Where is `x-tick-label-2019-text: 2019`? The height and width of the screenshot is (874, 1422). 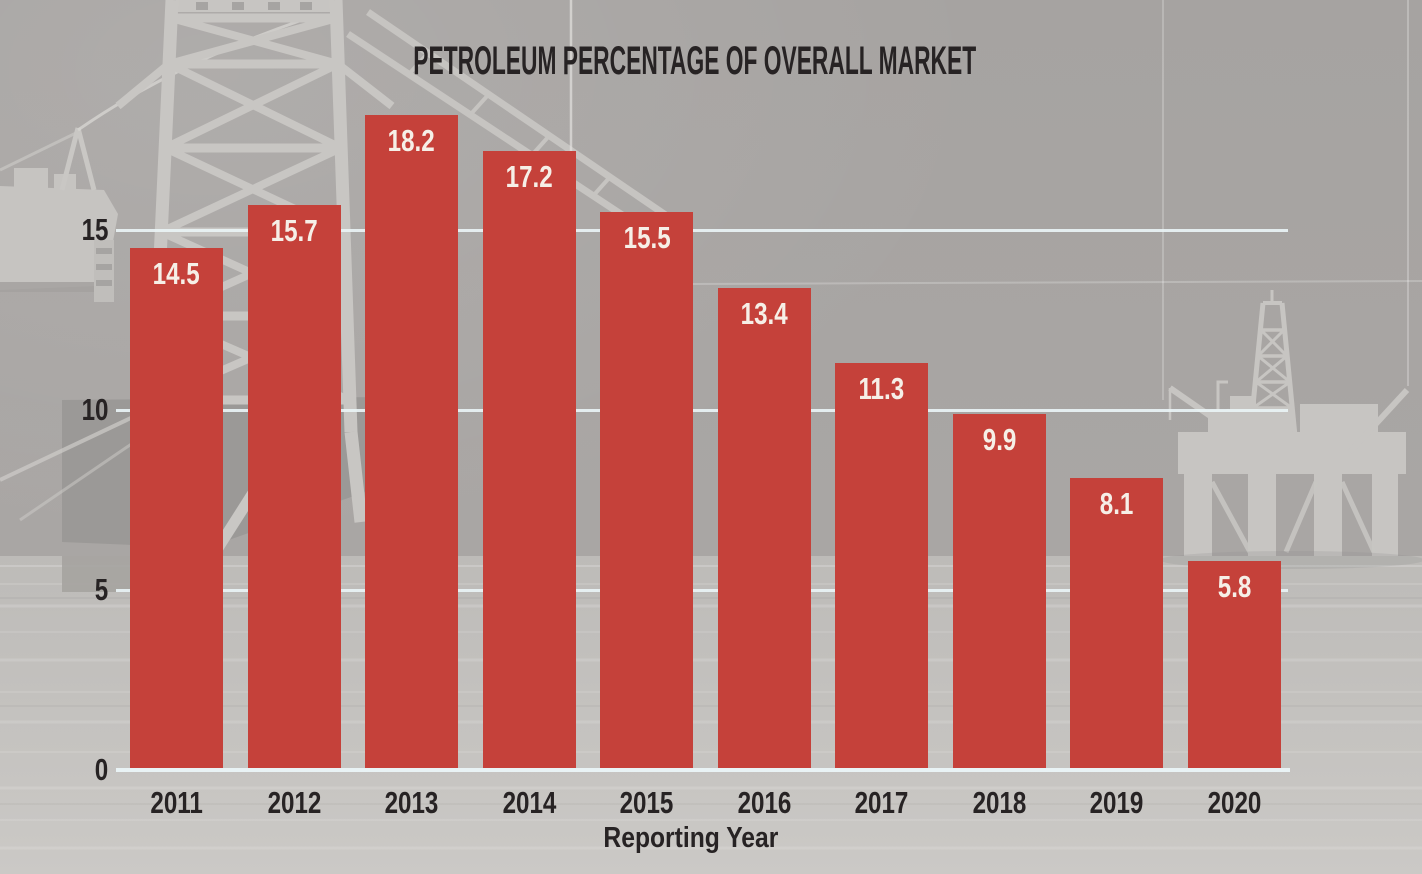 x-tick-label-2019-text: 2019 is located at coordinates (1116, 802).